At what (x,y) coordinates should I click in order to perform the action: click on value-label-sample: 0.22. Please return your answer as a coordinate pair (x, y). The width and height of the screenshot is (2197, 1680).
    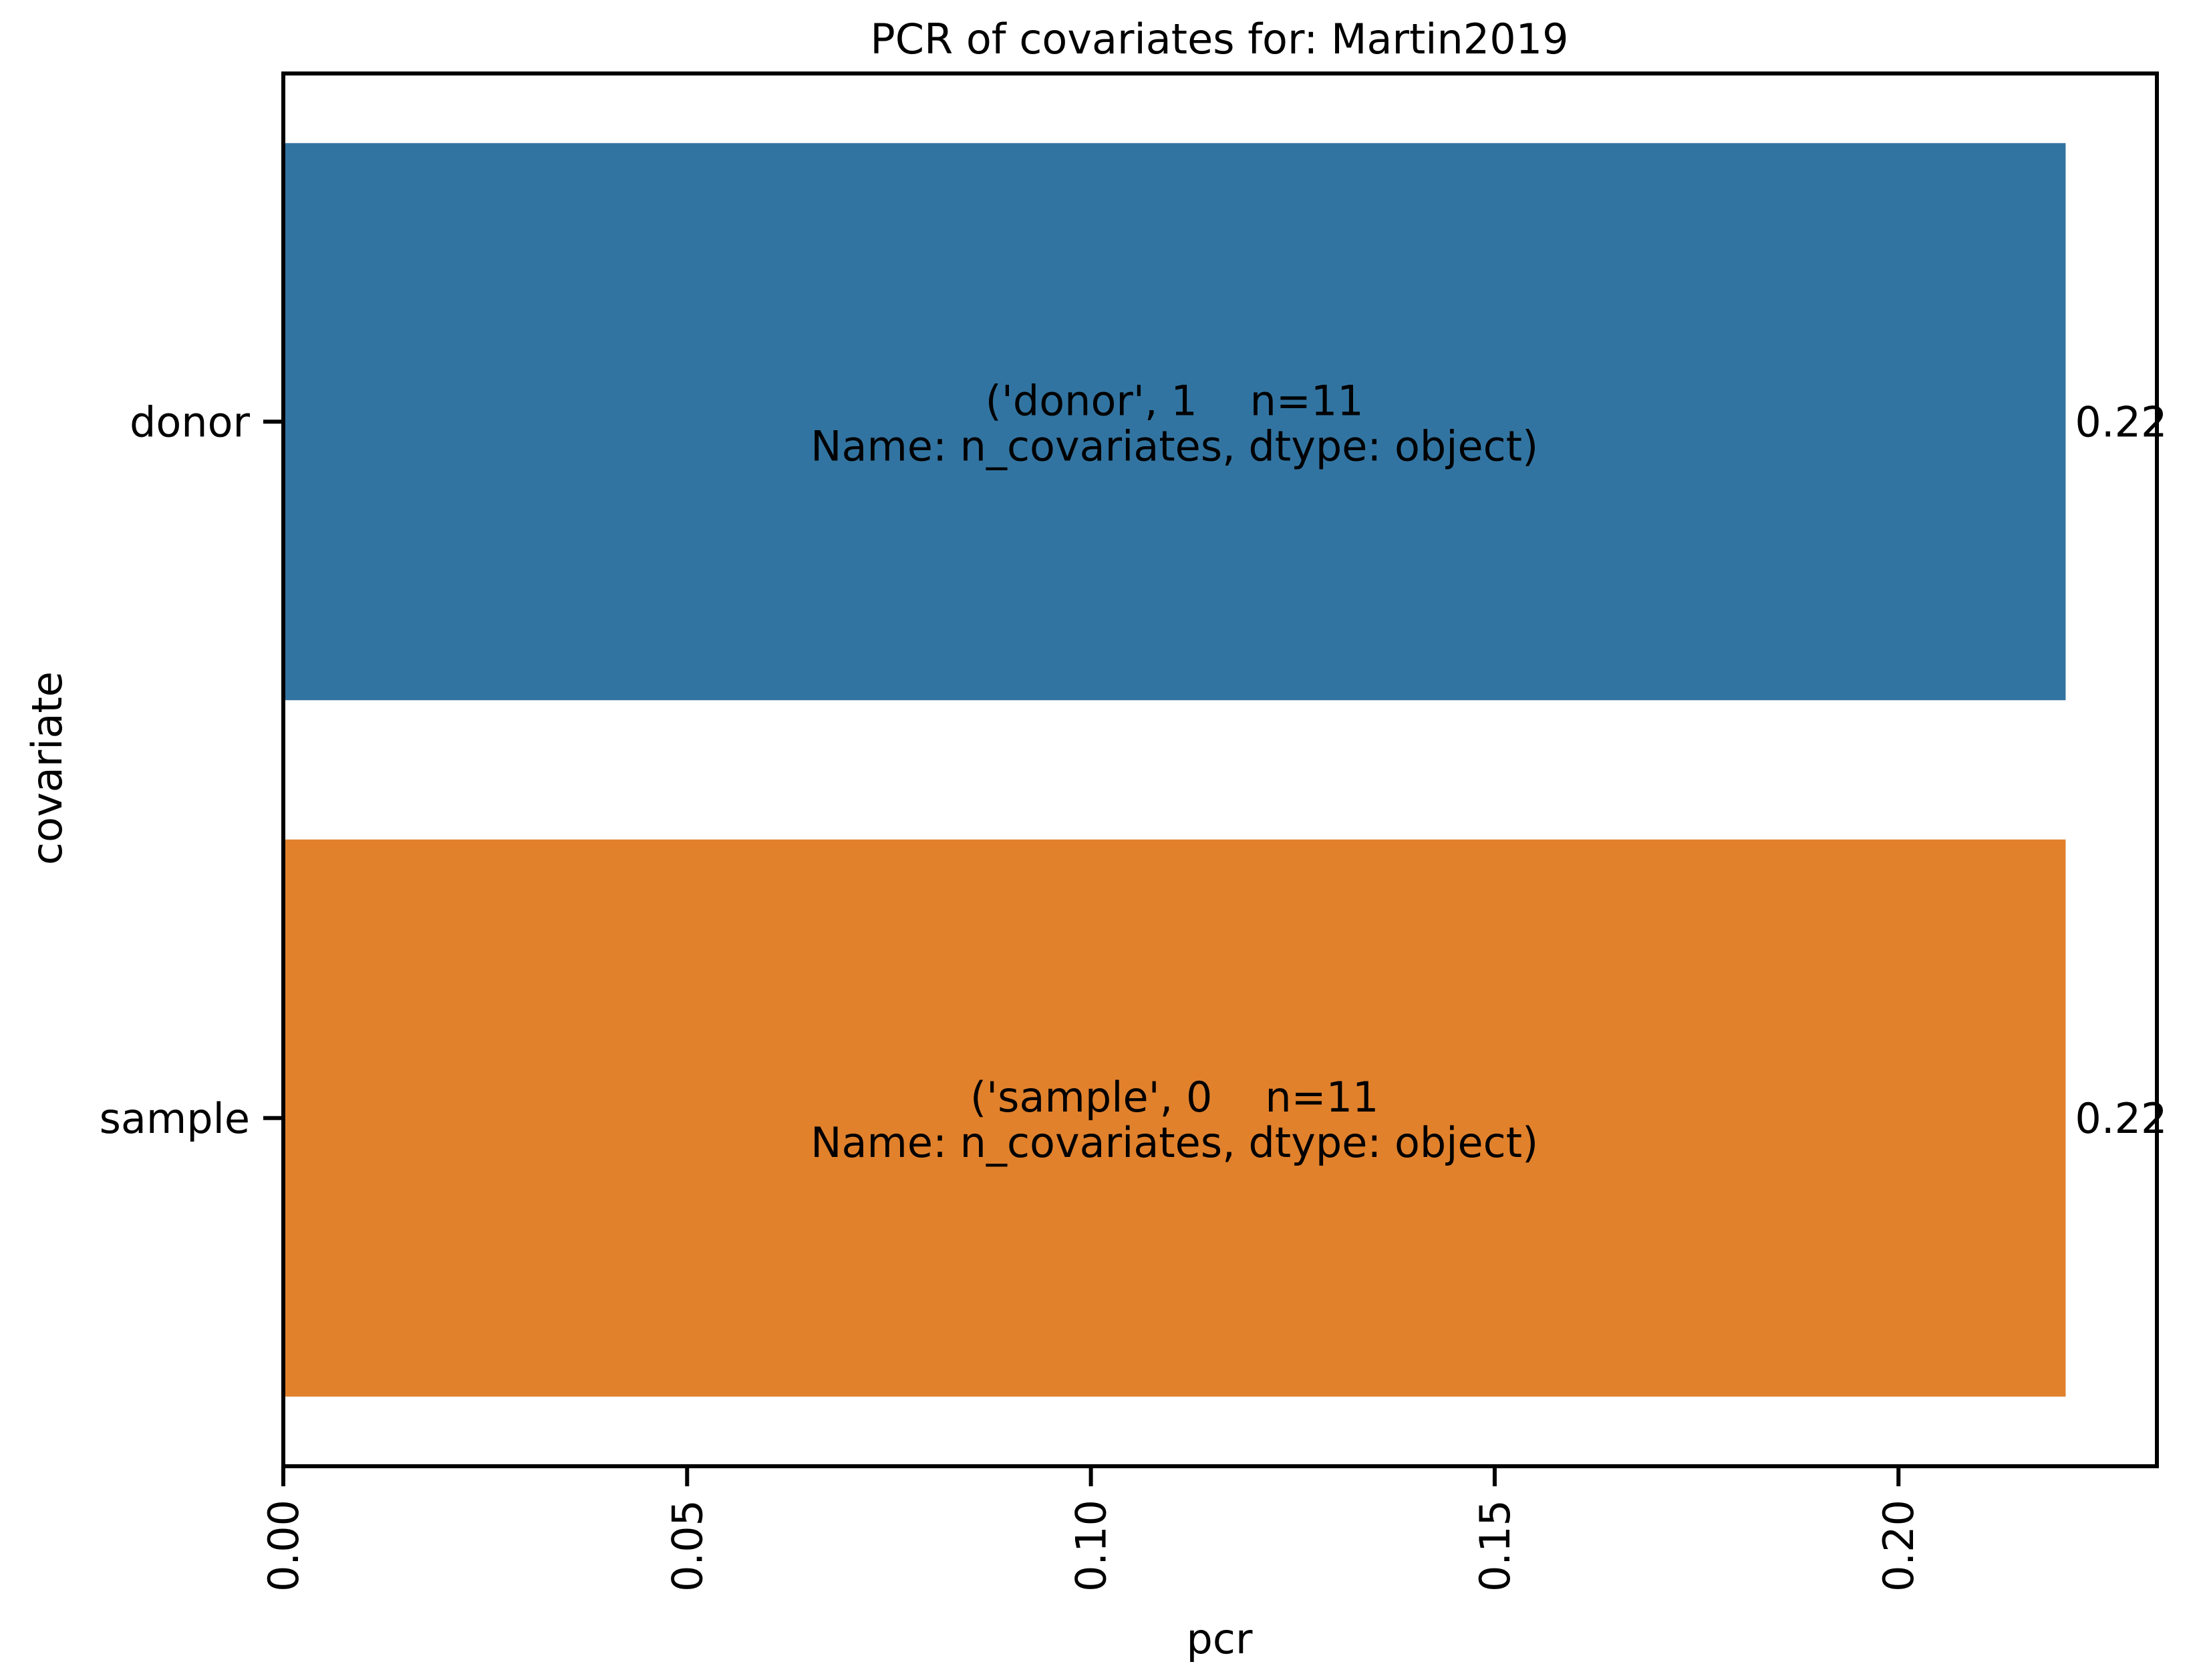
    Looking at the image, I should click on (2121, 1118).